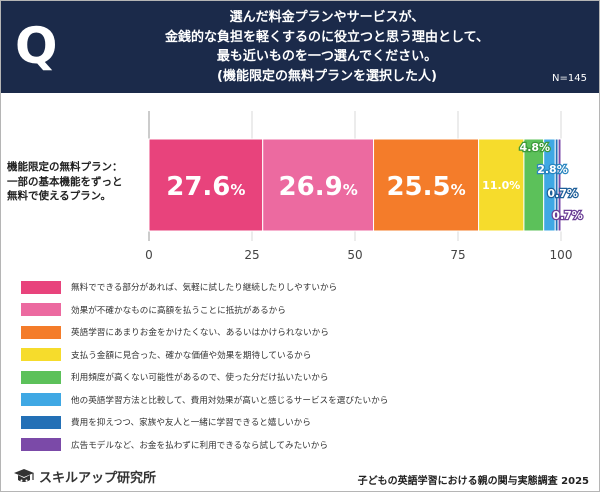  What do you see at coordinates (65, 167) in the screenshot?
I see `category-label-line: 機能限定の無料プラン：` at bounding box center [65, 167].